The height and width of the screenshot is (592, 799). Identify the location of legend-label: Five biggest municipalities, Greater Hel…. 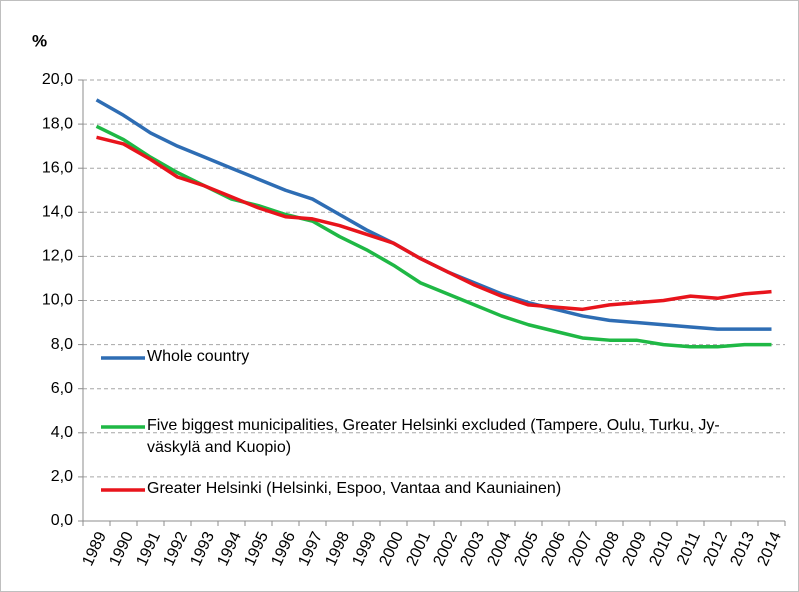
(433, 436).